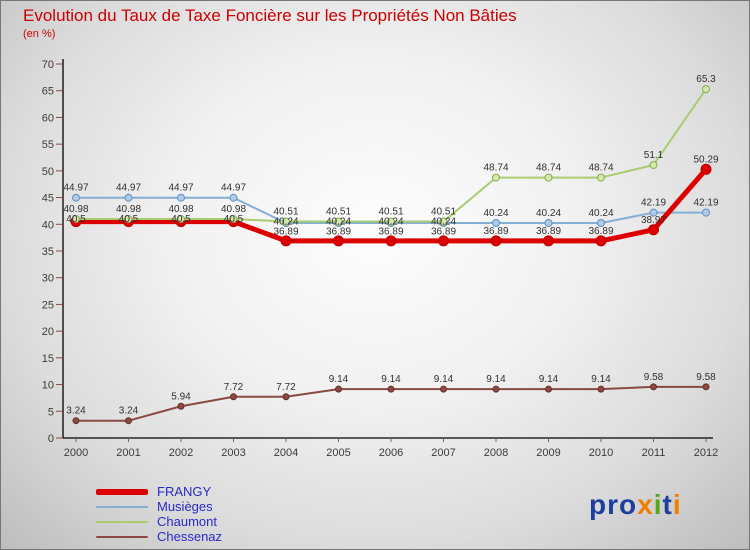 Image resolution: width=750 pixels, height=550 pixels. I want to click on proxiti-logo: proxiti, so click(635, 505).